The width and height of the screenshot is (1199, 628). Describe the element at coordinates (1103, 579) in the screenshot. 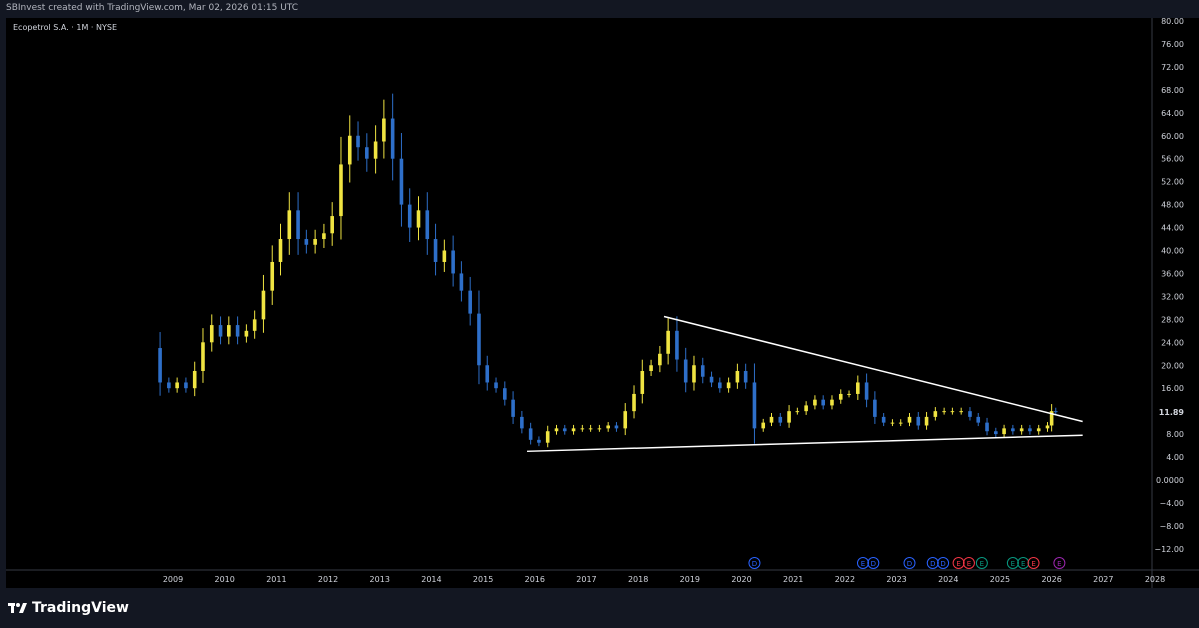

I see `x-tick-label: 2027` at that location.